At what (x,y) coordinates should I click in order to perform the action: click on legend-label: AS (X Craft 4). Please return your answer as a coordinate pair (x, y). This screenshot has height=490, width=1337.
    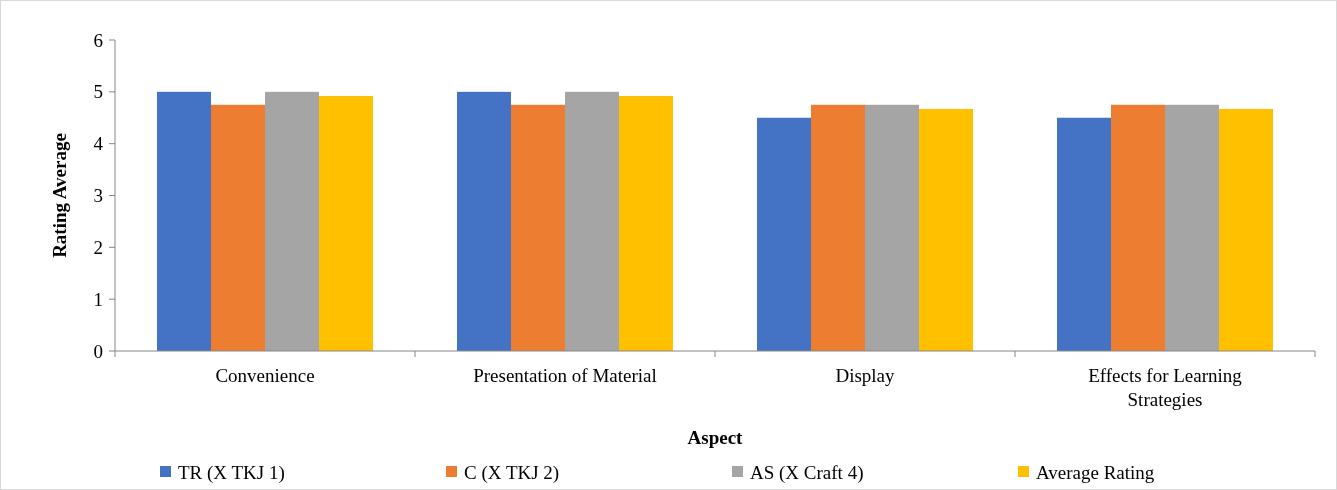
    Looking at the image, I should click on (807, 472).